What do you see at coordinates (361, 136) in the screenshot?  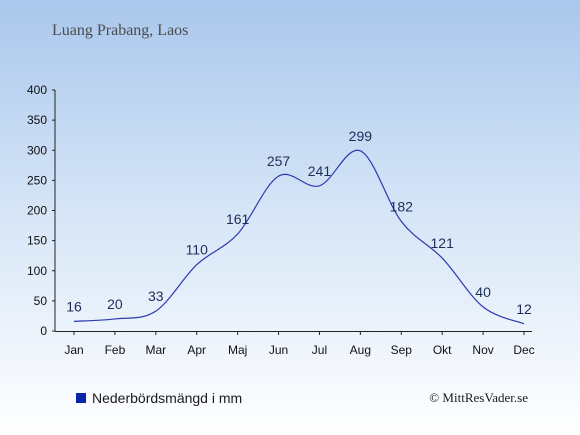 I see `data-label: 299` at bounding box center [361, 136].